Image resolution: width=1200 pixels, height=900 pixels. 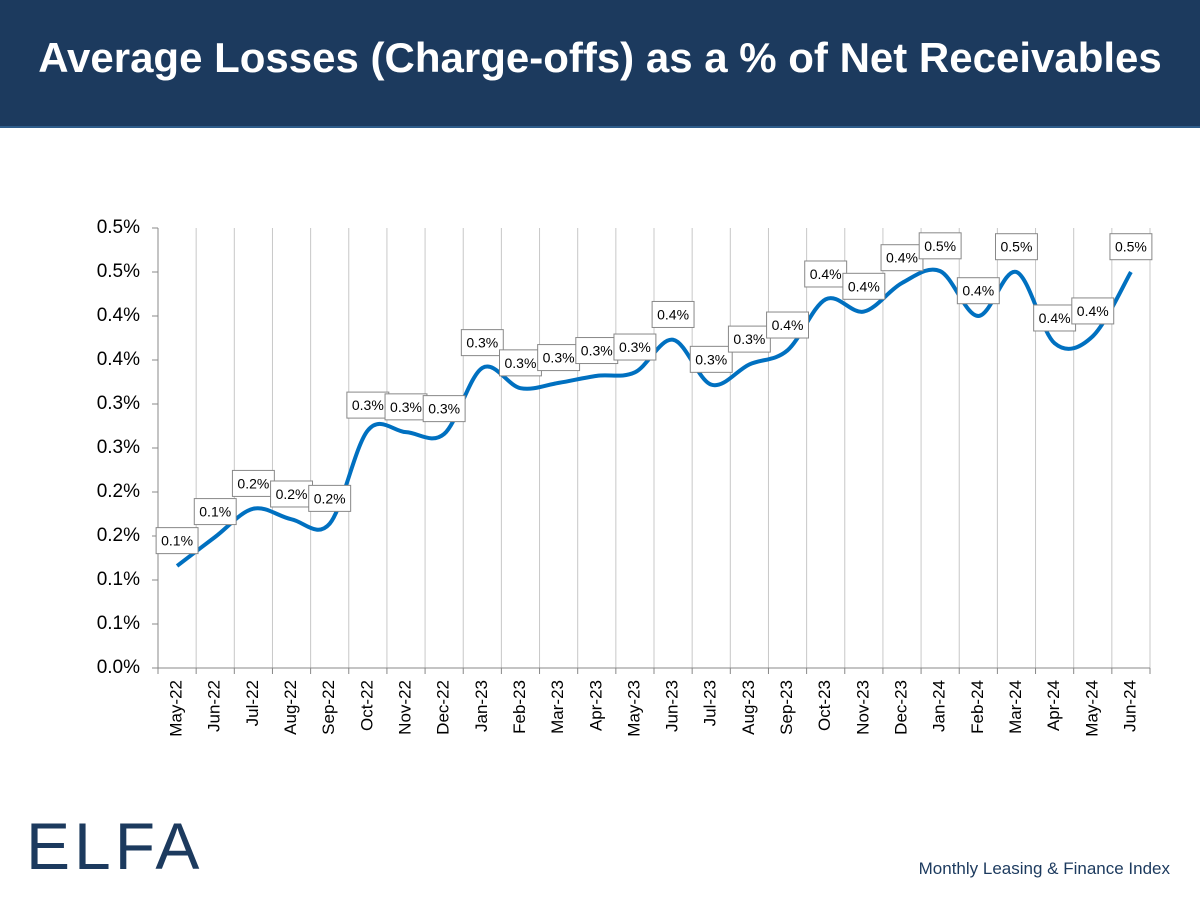 I want to click on x-tick-label: Jun-24, so click(x=1129, y=706).